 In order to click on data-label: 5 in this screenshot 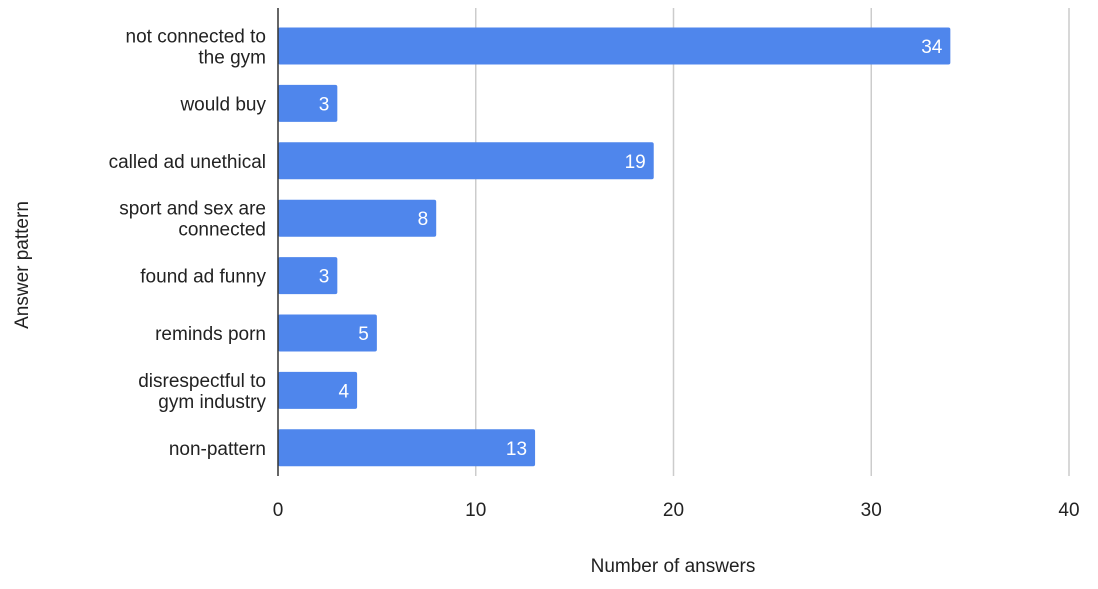, I will do `click(363, 334)`.